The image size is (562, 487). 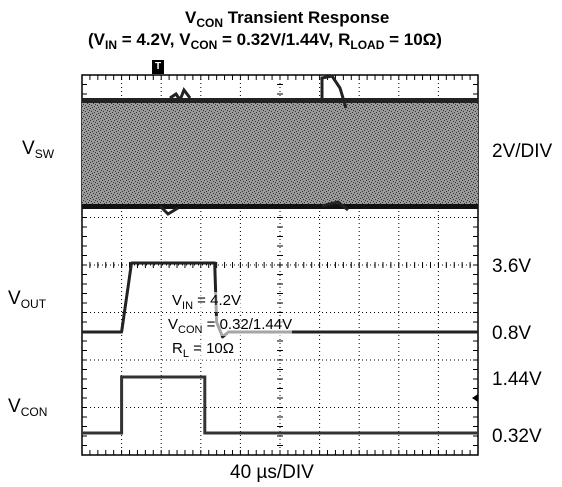 What do you see at coordinates (168, 210) in the screenshot?
I see `vsw-low-rail-dip` at bounding box center [168, 210].